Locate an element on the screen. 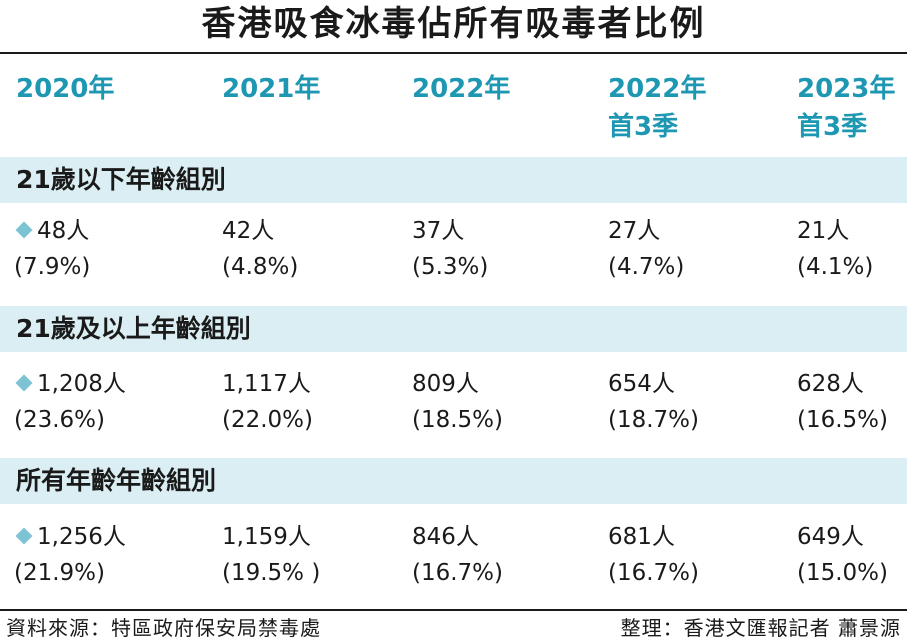  group-label: 21歲以下年齡組別 is located at coordinates (121, 179).